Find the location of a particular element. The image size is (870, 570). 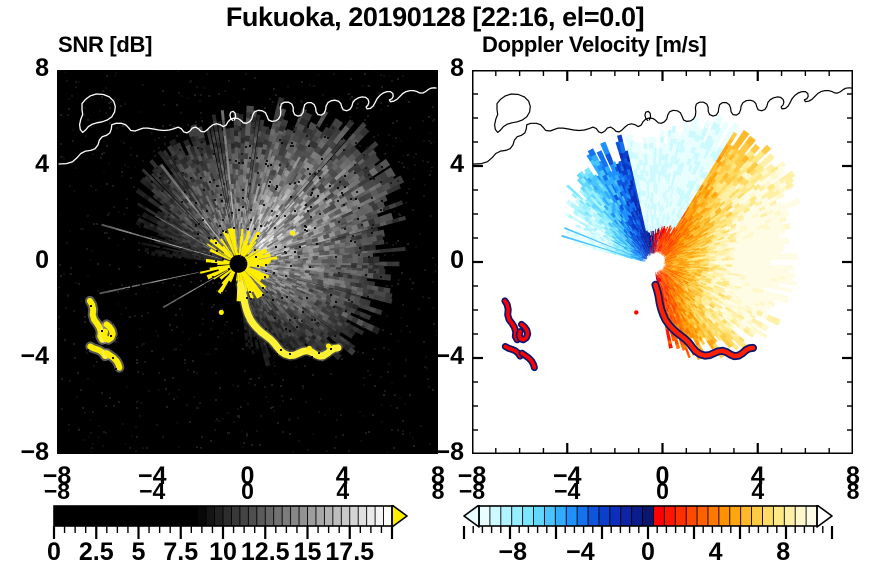

y-tick-label-snr: 4 is located at coordinates (42, 164).